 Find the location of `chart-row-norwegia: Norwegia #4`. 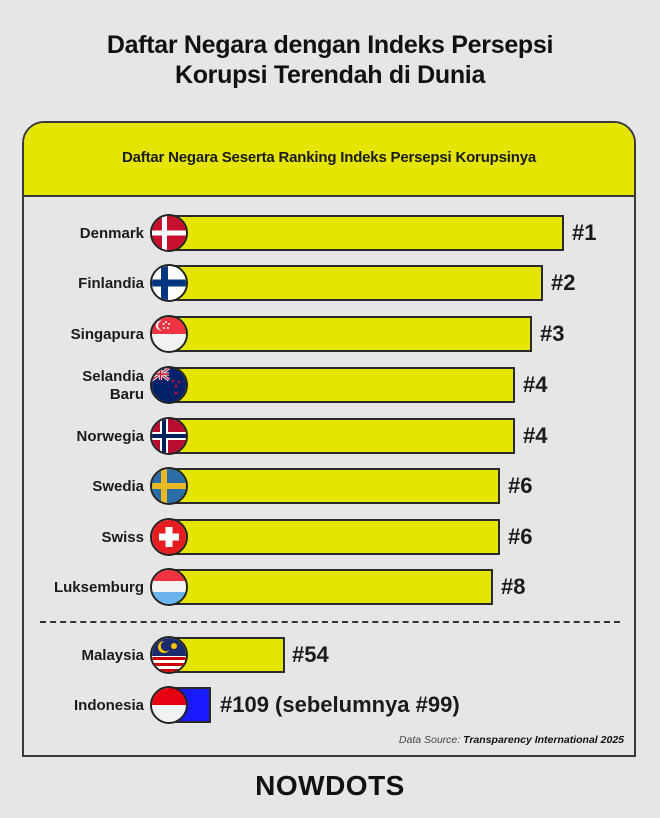

chart-row-norwegia: Norwegia #4 is located at coordinates (329, 437).